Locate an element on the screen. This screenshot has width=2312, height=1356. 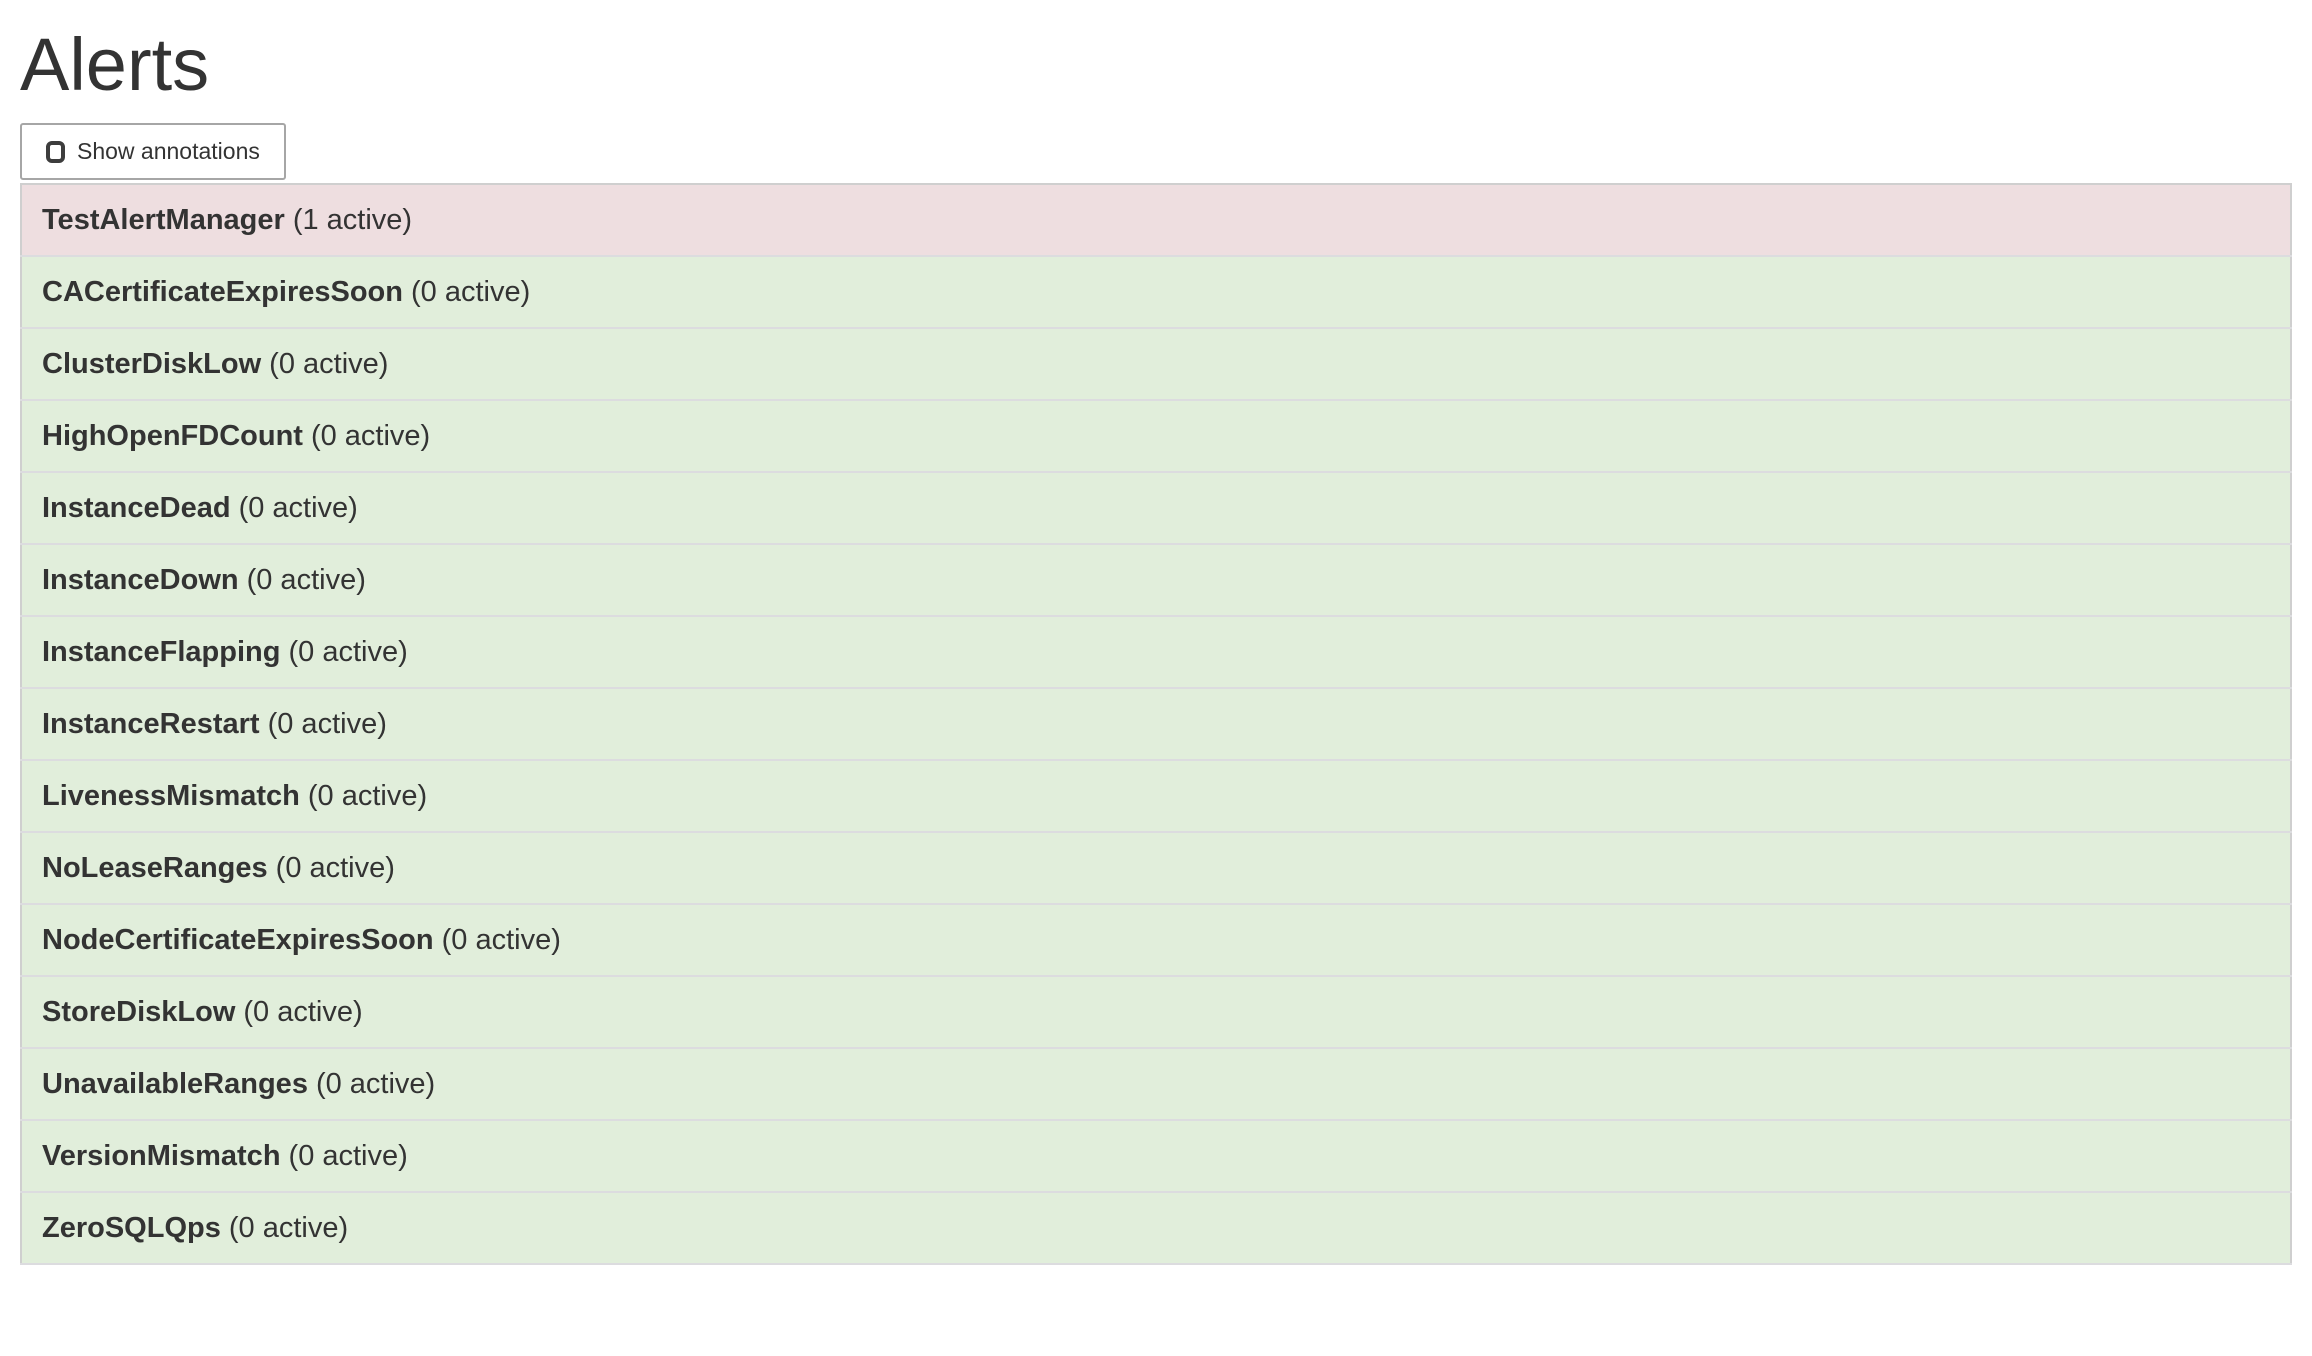
alert-name: CACertificateExpiresSoon is located at coordinates (222, 291).